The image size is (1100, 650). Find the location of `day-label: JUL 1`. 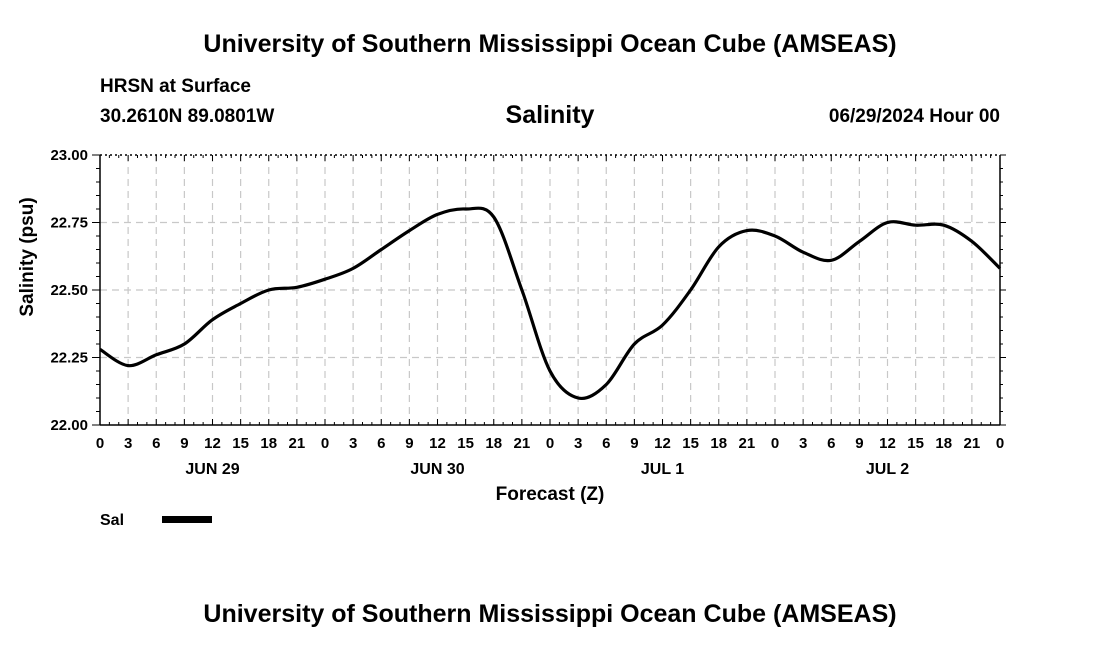

day-label: JUL 1 is located at coordinates (662, 469).